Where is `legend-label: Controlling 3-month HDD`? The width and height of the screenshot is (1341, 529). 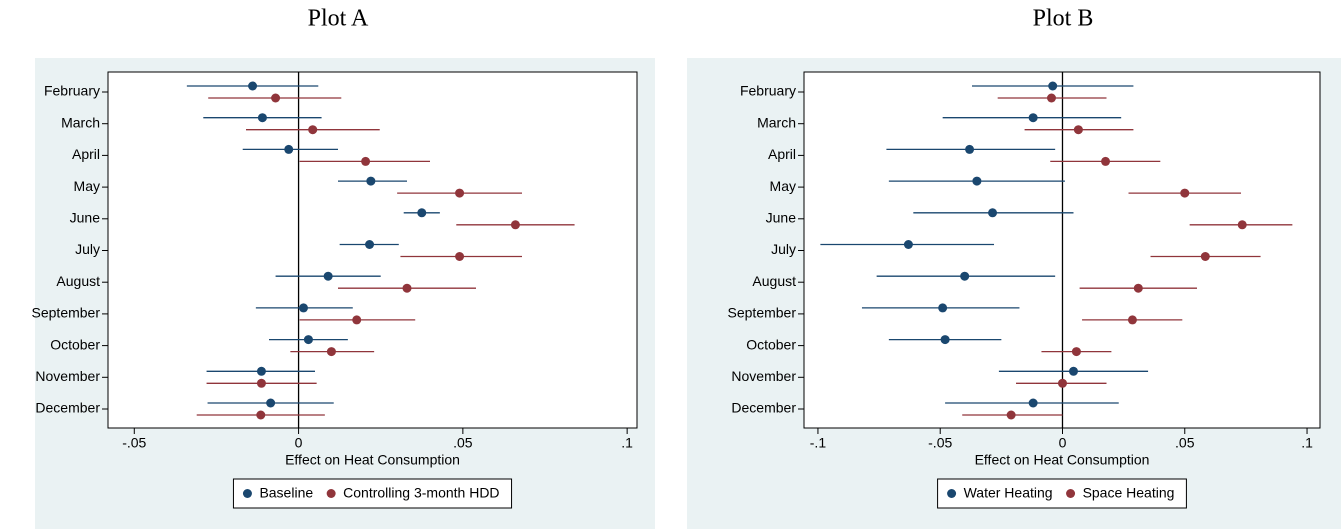 legend-label: Controlling 3-month HDD is located at coordinates (421, 493).